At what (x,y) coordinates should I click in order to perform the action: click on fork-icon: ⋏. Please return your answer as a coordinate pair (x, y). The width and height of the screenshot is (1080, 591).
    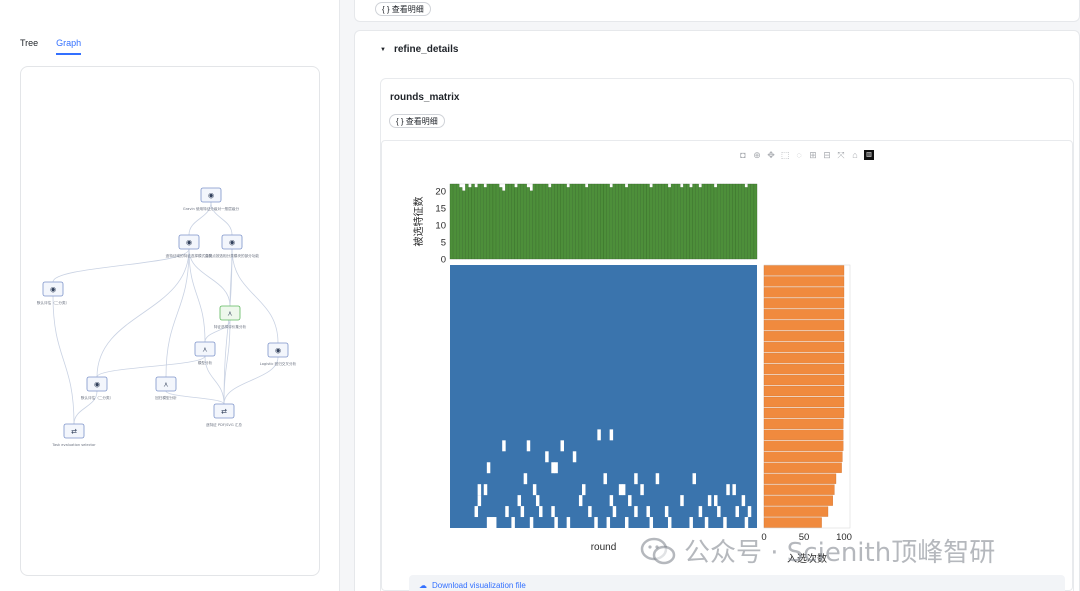
    Looking at the image, I should click on (229, 314).